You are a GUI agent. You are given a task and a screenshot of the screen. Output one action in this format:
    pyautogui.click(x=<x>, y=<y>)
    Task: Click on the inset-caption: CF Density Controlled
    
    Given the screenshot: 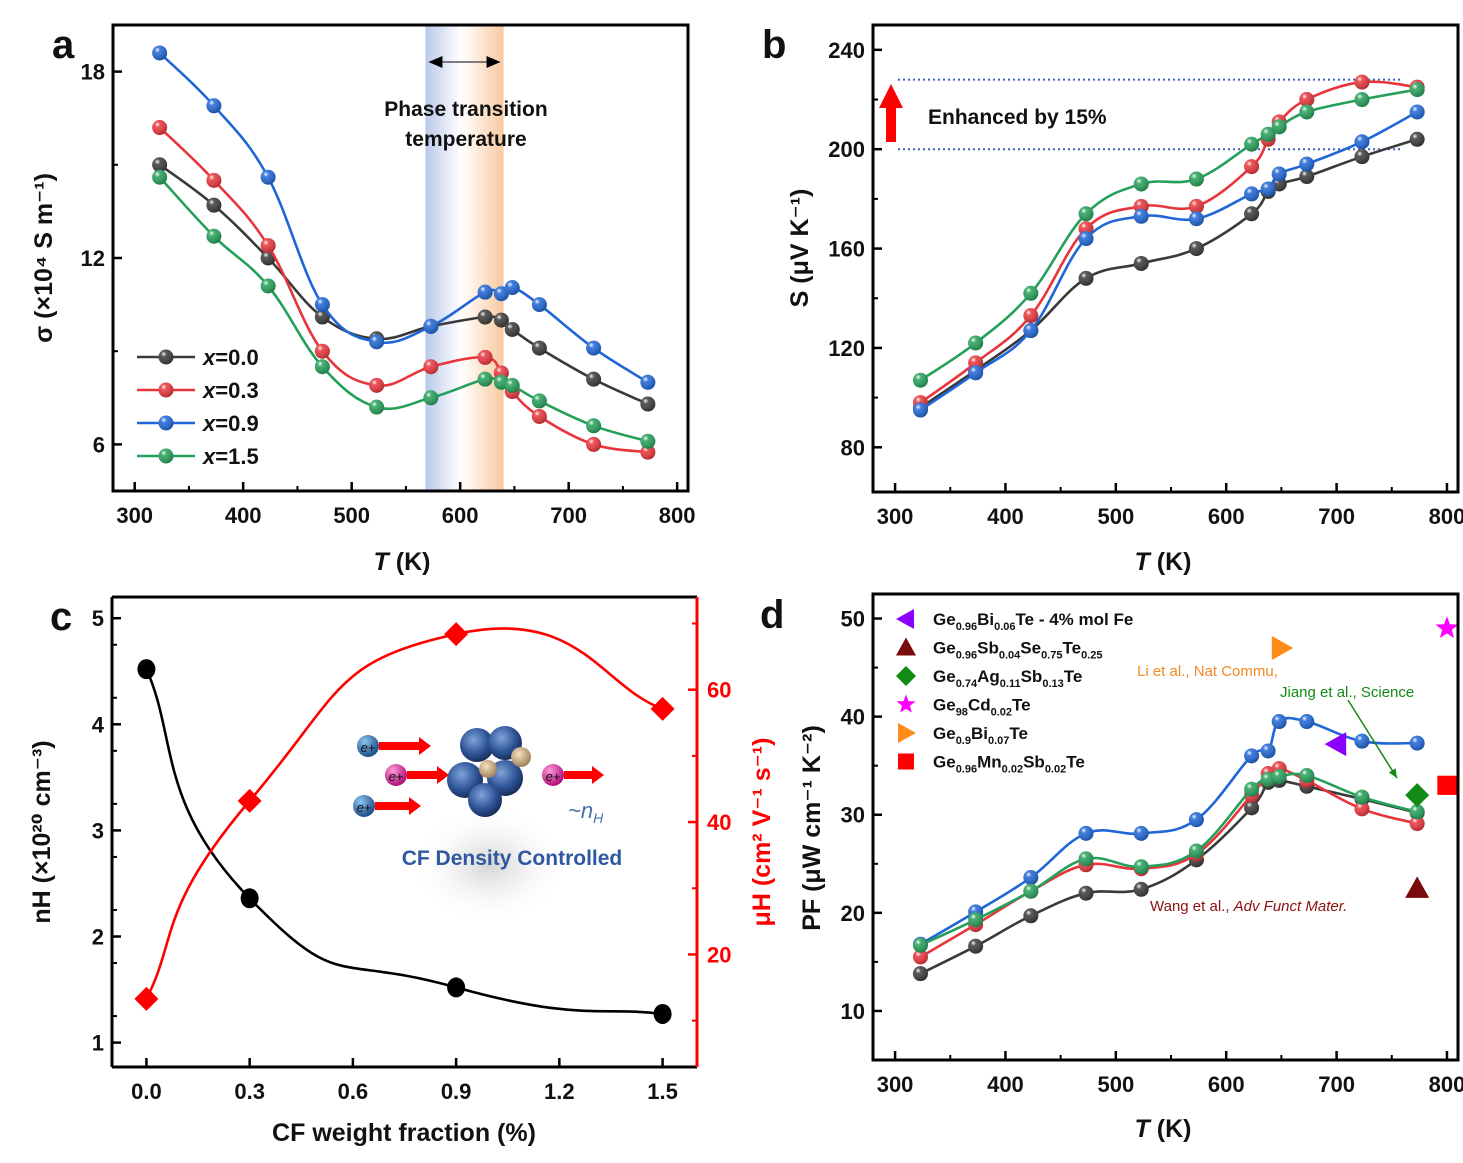 What is the action you would take?
    pyautogui.click(x=512, y=858)
    